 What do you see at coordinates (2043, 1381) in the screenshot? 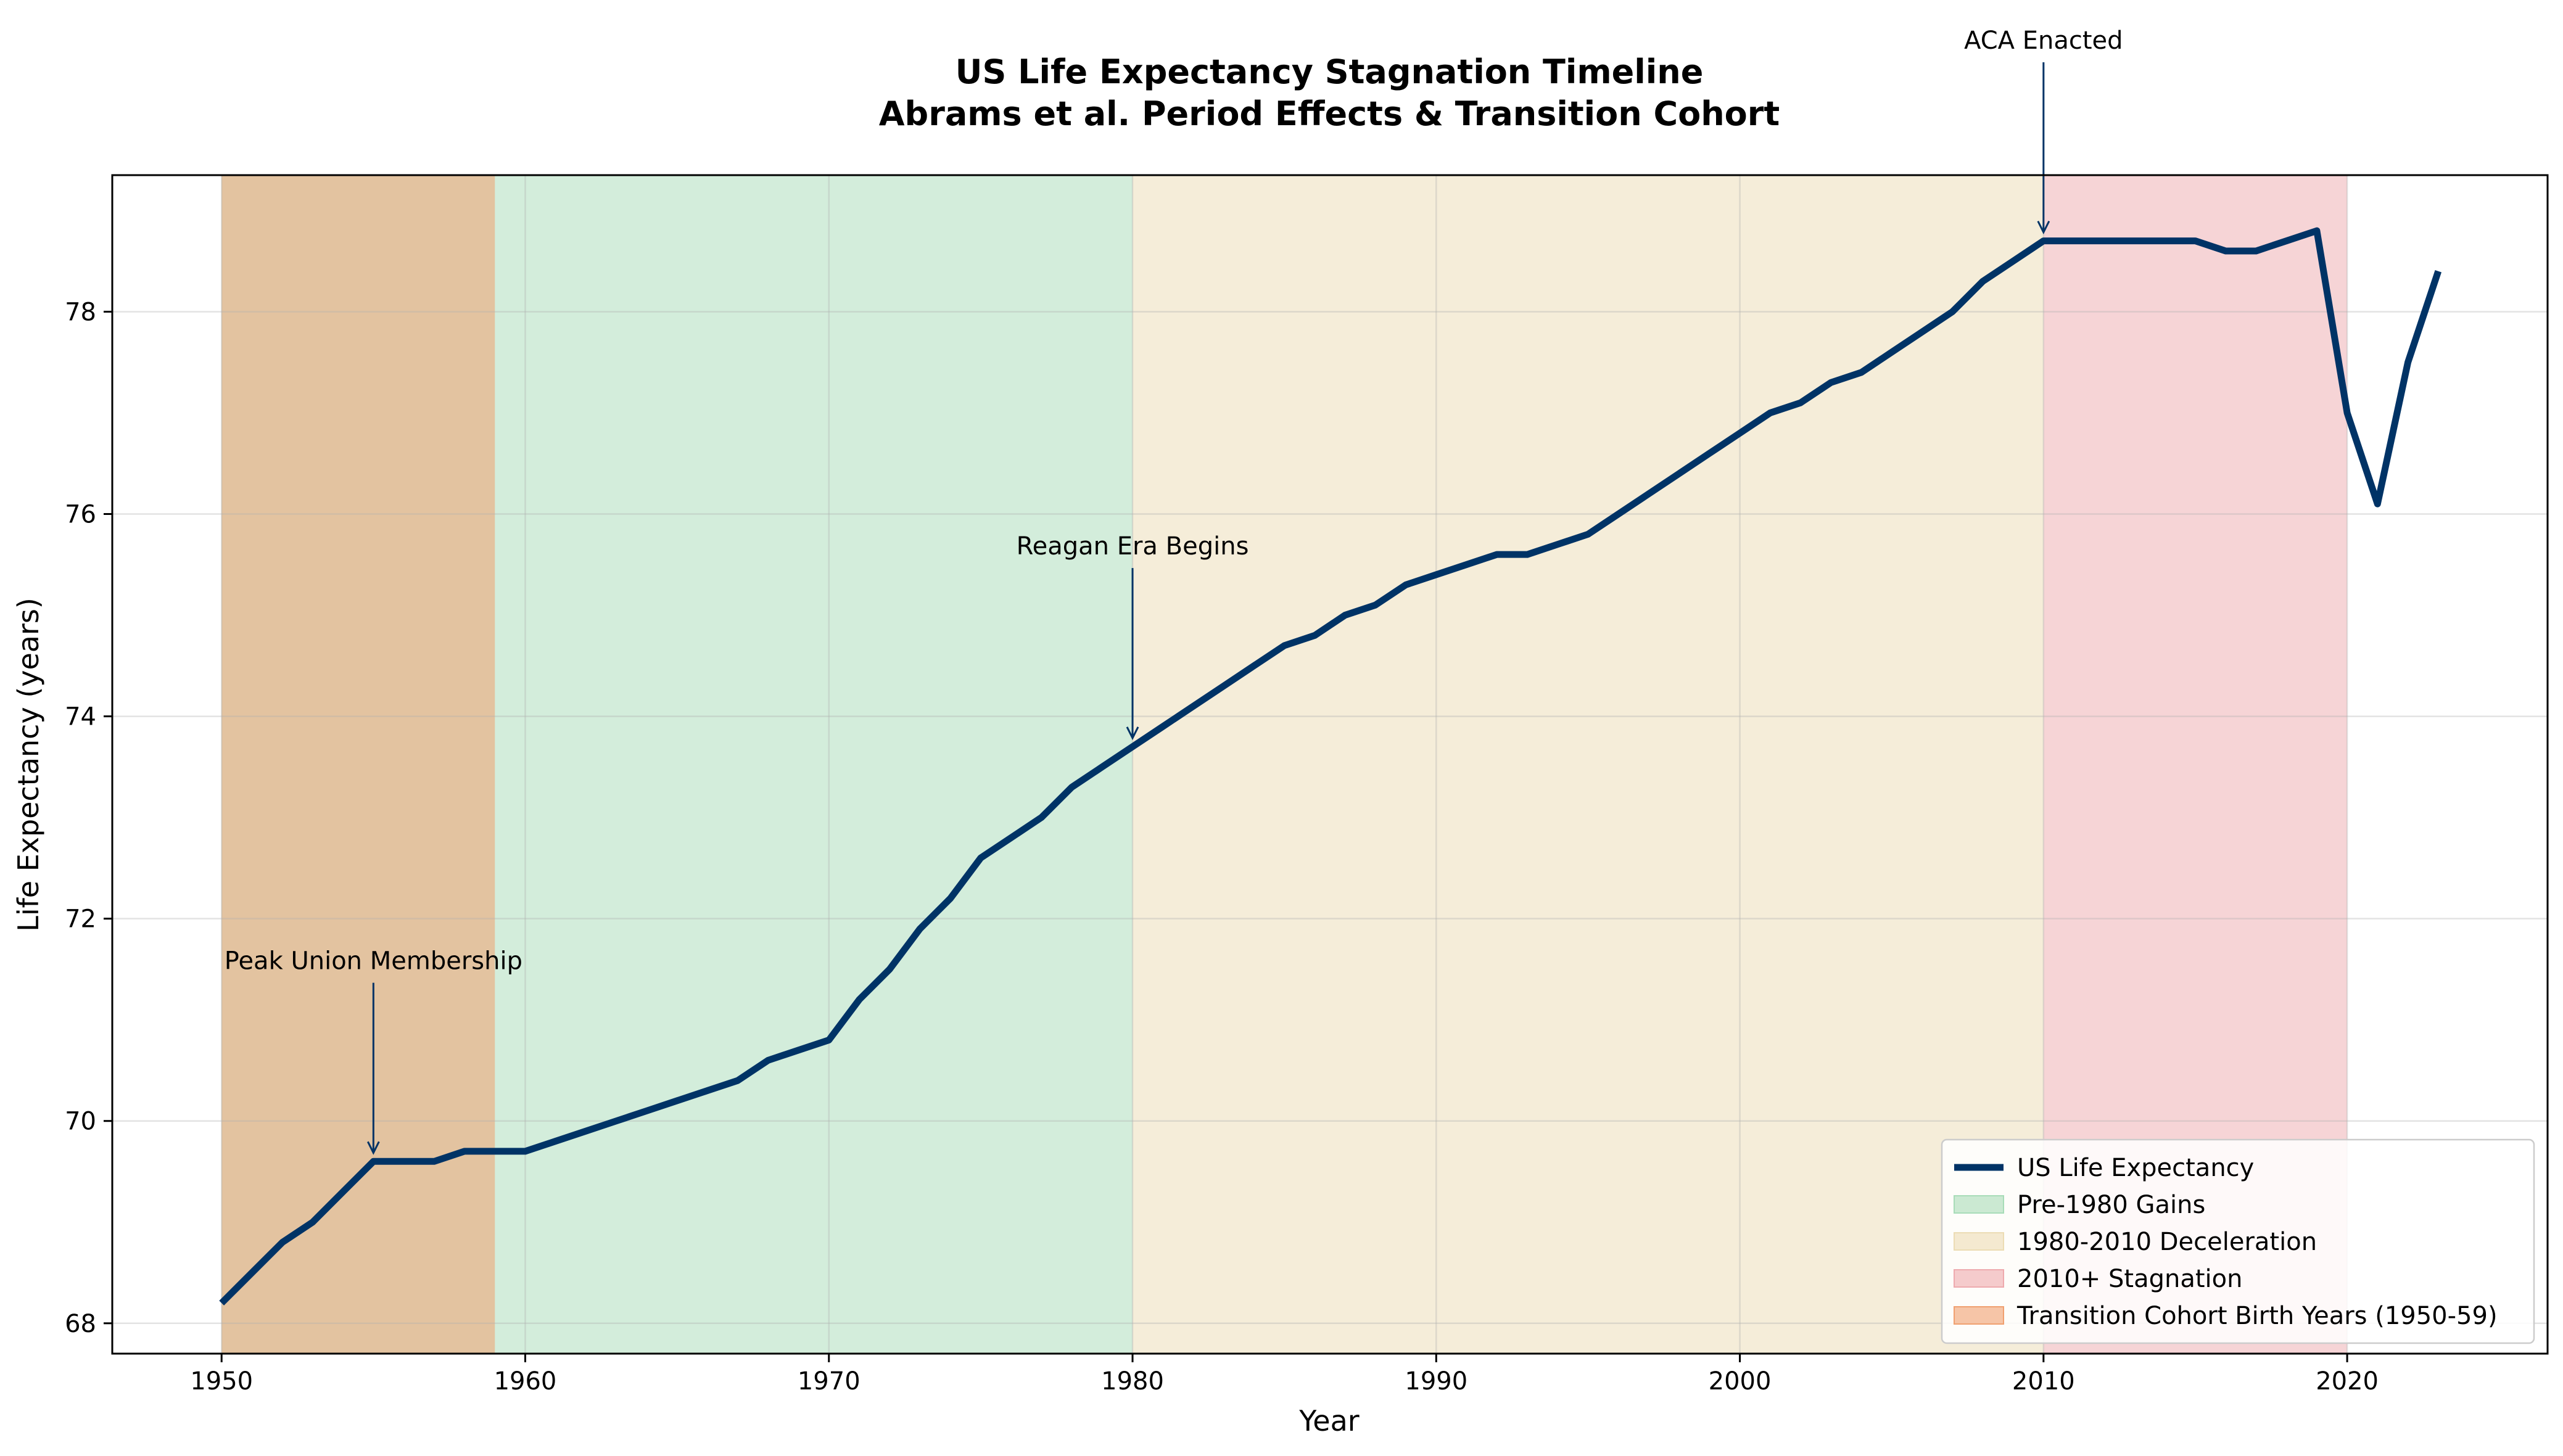
I see `x-tick-label: 2010` at bounding box center [2043, 1381].